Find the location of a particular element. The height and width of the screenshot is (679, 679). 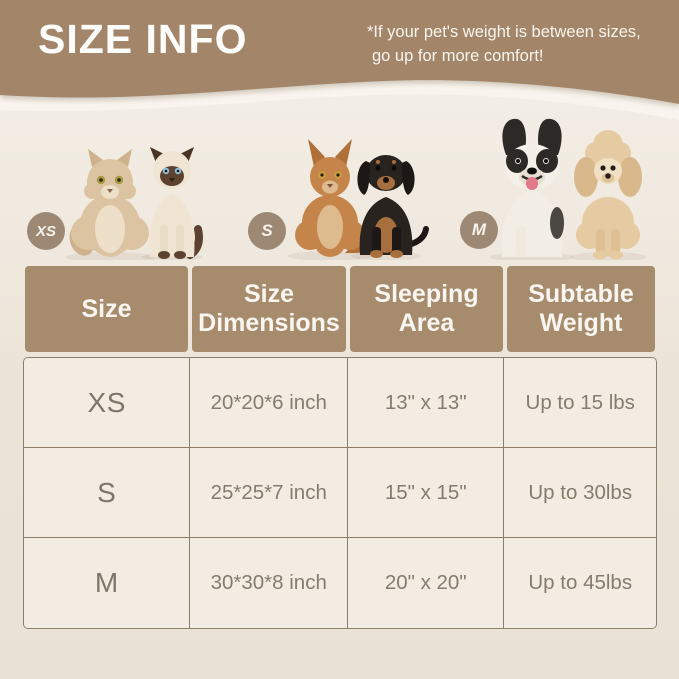

column-header-size-dimensions: Size Dimensions is located at coordinates (269, 309).